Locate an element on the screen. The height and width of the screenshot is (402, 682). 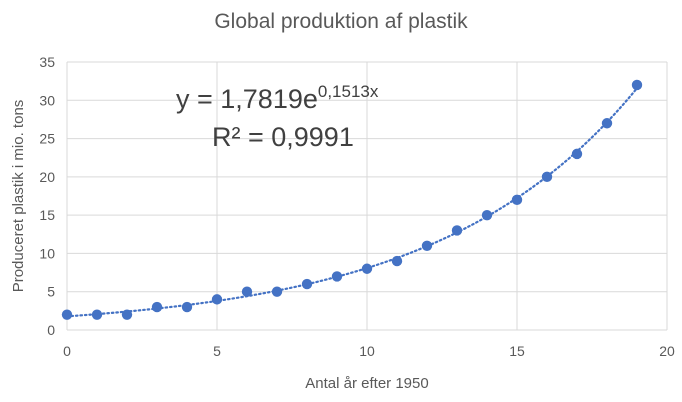
x-tick-label: 10 is located at coordinates (367, 351).